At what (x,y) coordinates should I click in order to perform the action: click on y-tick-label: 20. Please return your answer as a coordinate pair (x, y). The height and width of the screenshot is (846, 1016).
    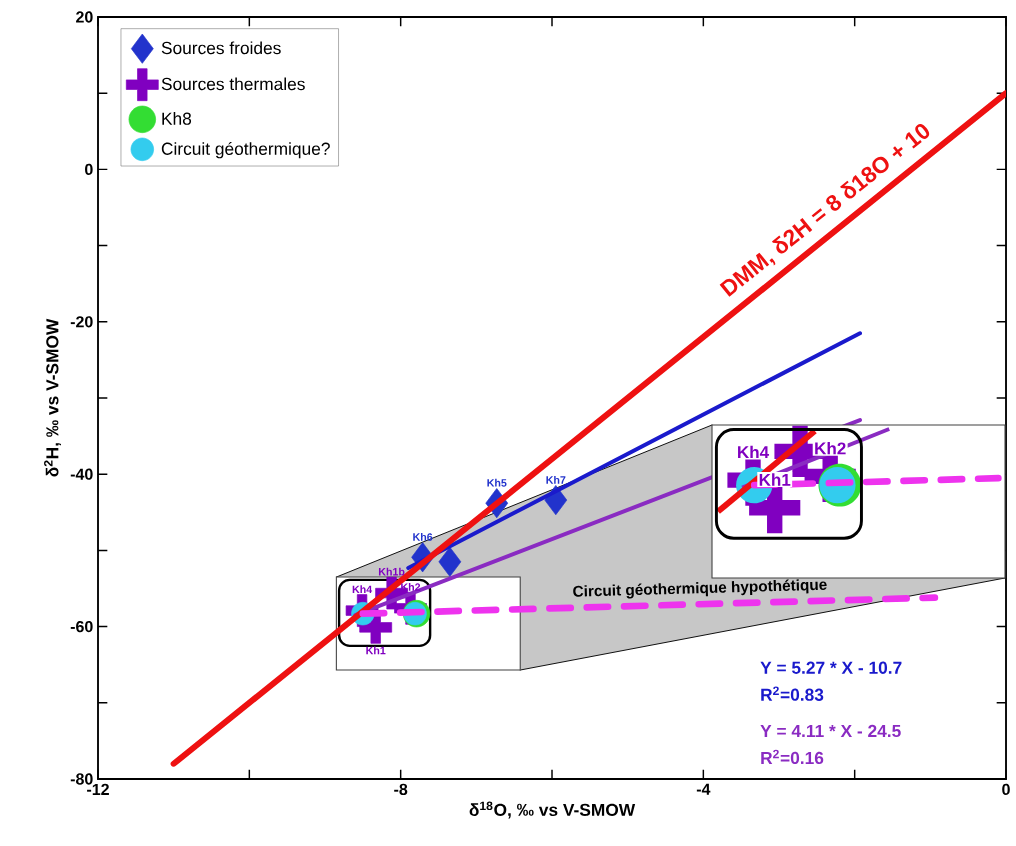
    Looking at the image, I should click on (84, 17).